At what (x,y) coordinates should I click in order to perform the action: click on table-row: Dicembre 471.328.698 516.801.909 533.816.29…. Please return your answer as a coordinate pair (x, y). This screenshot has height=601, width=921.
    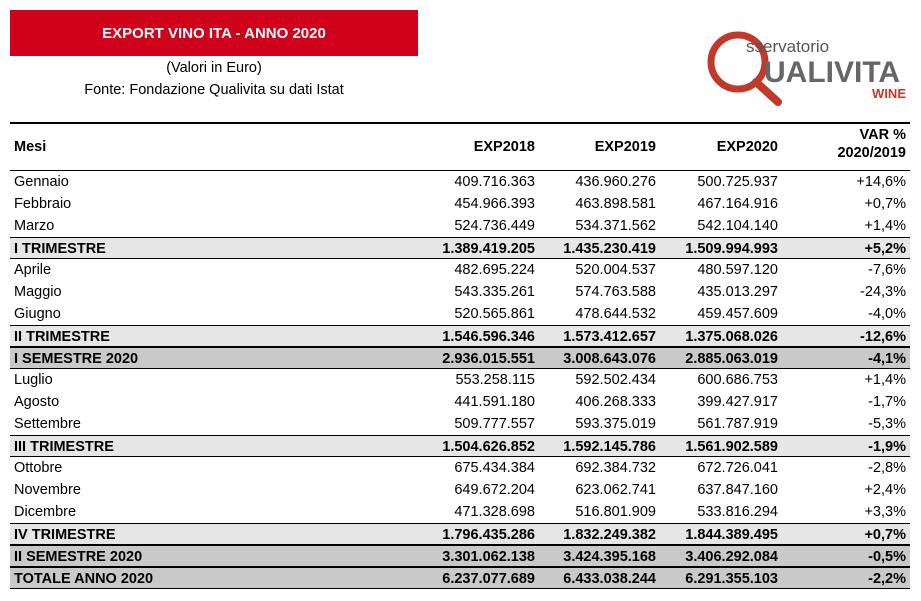
    Looking at the image, I should click on (460, 512).